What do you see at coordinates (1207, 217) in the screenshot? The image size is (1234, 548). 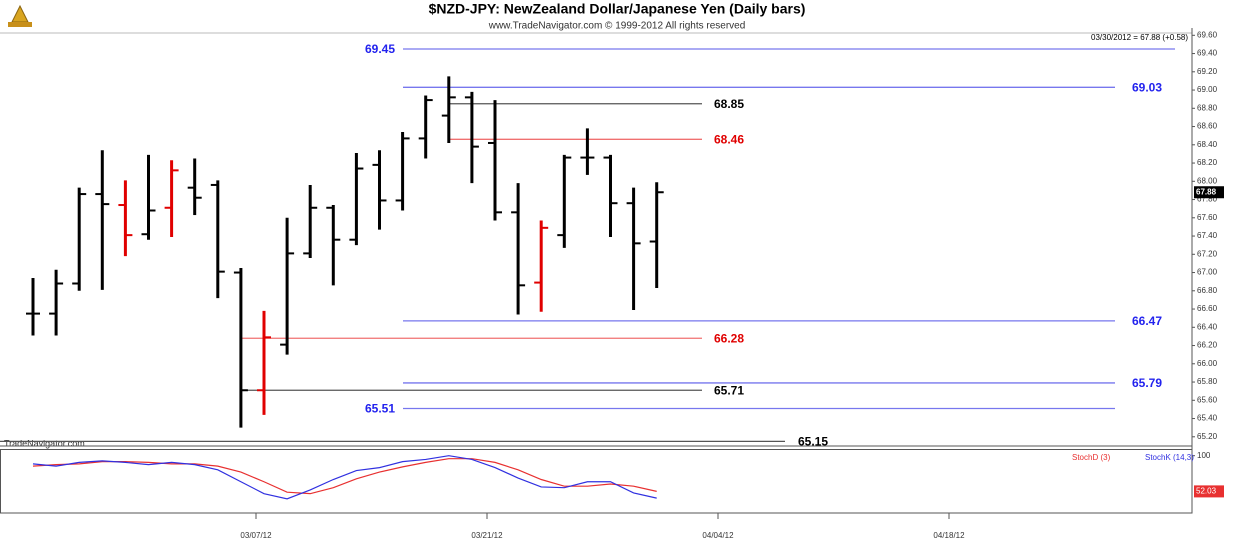 I see `y-tick-label: 67.60` at bounding box center [1207, 217].